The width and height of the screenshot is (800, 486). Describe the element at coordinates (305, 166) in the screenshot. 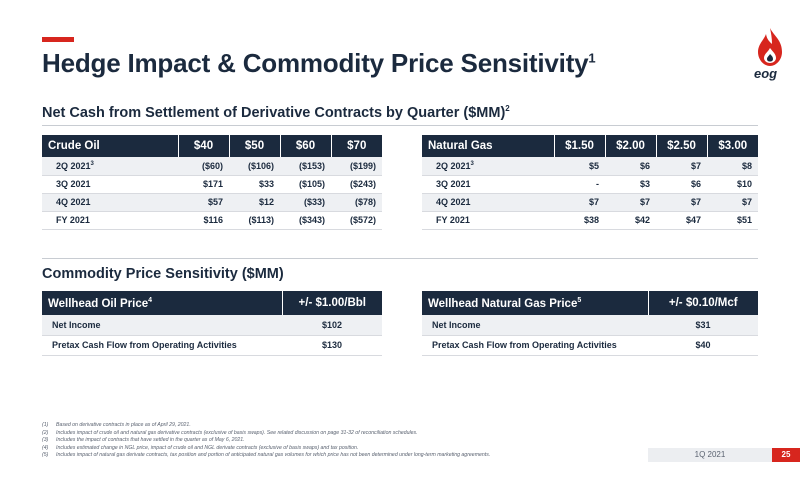

I see `table-cell: ($153)` at that location.